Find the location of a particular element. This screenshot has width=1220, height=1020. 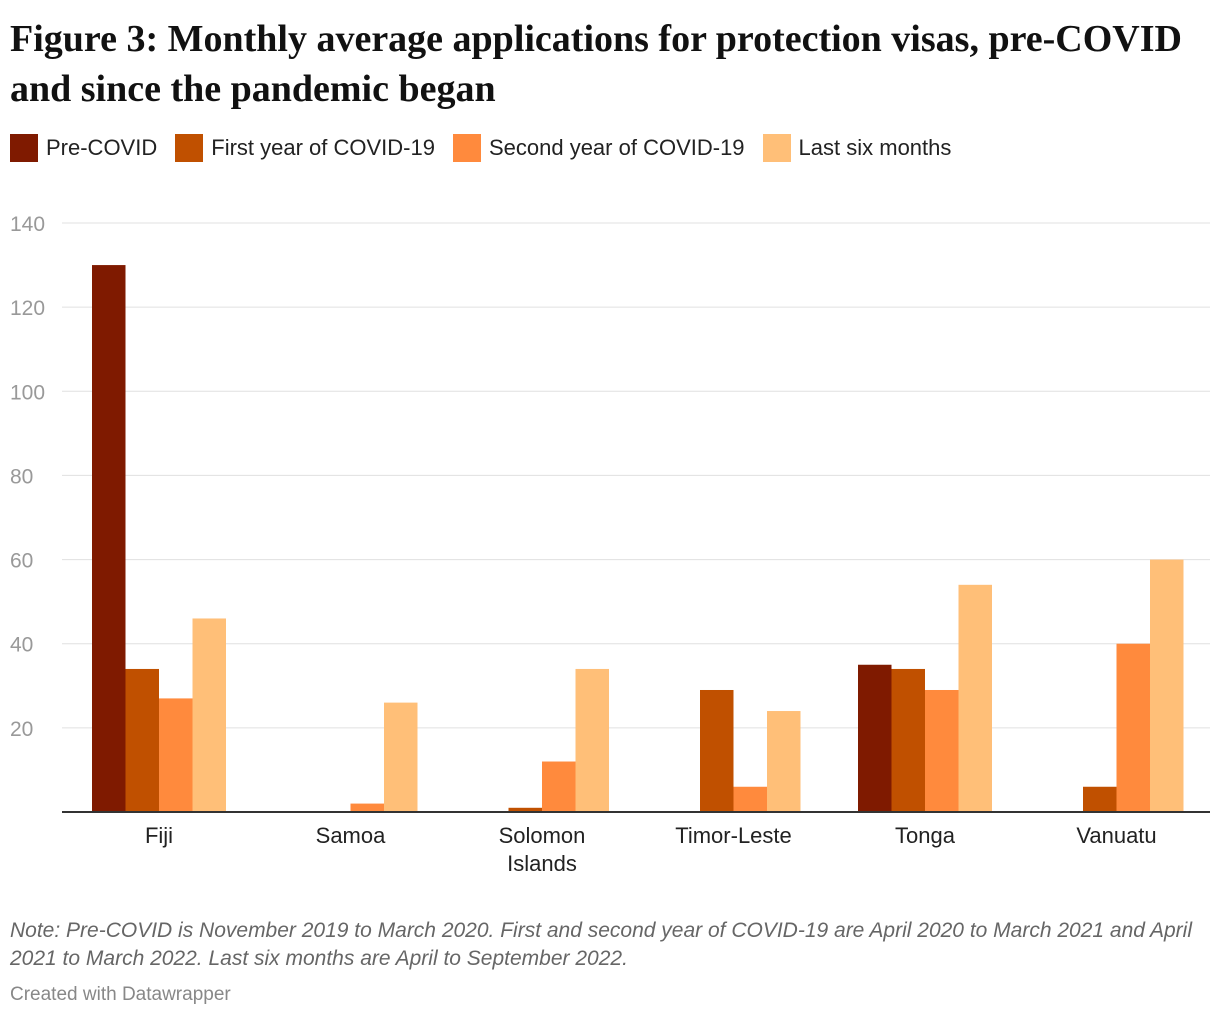

legend-item: Pre-COVID is located at coordinates (83, 148).